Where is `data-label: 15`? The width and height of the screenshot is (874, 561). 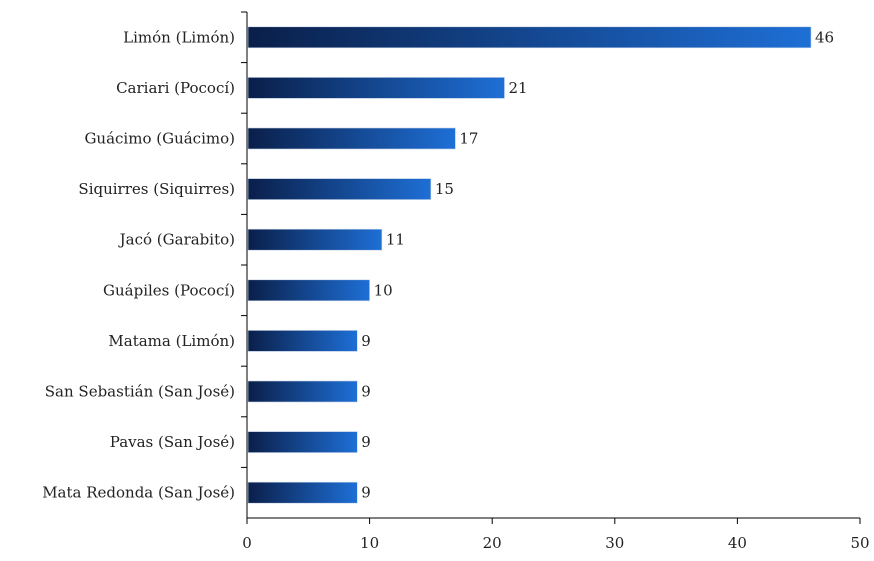
data-label: 15 is located at coordinates (444, 189).